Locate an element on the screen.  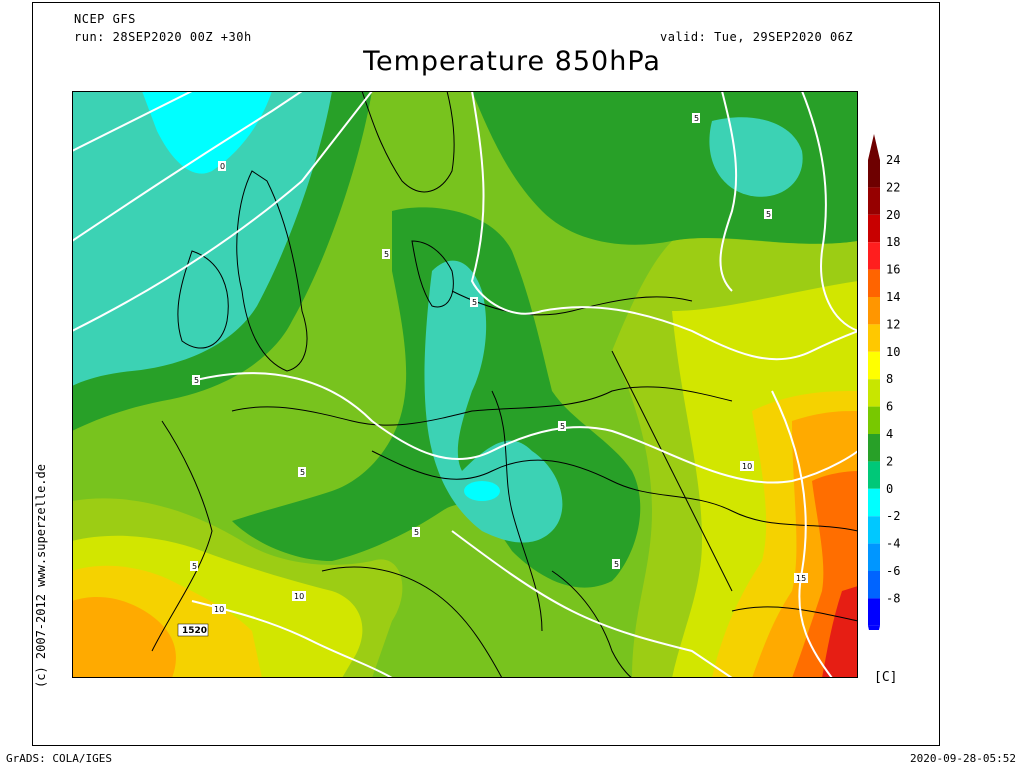
svg-text: 0 is located at coordinates (222, 166).